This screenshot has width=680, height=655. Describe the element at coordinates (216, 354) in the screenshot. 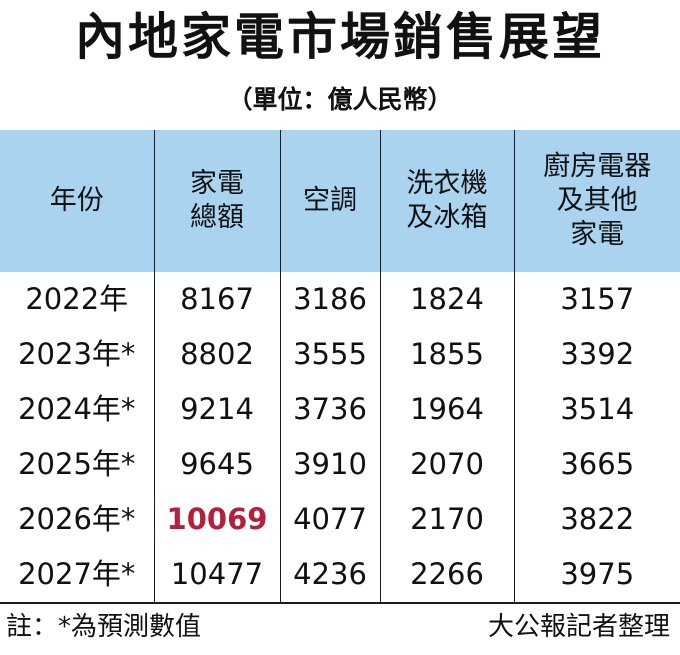

I see `cell-total: 8802` at that location.